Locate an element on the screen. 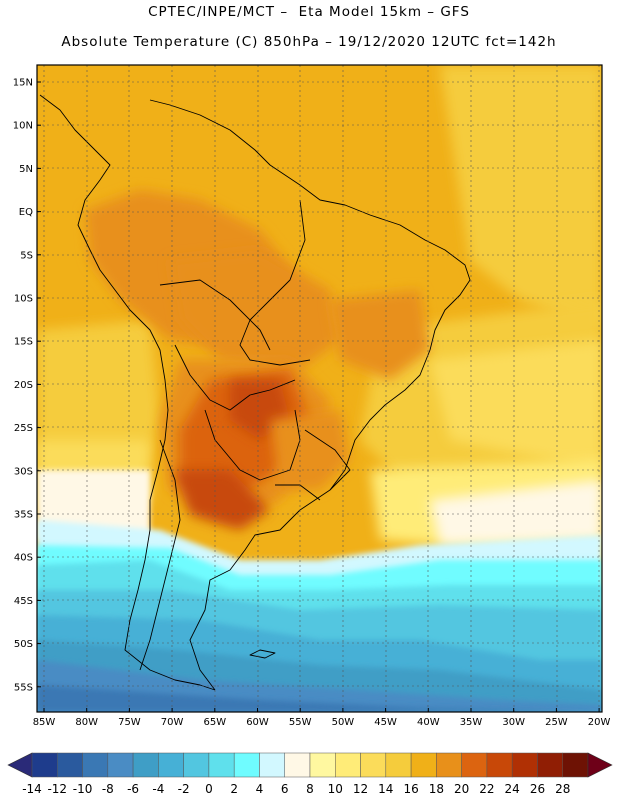 The image size is (618, 800). colorbar-label: 24 is located at coordinates (512, 789).